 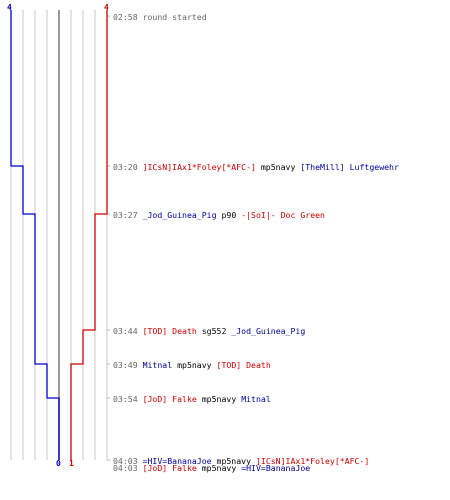 I want to click on event-row: 03:44 [TOD] Death sg552 _Jod_Guinea_Pig, so click(x=209, y=331).